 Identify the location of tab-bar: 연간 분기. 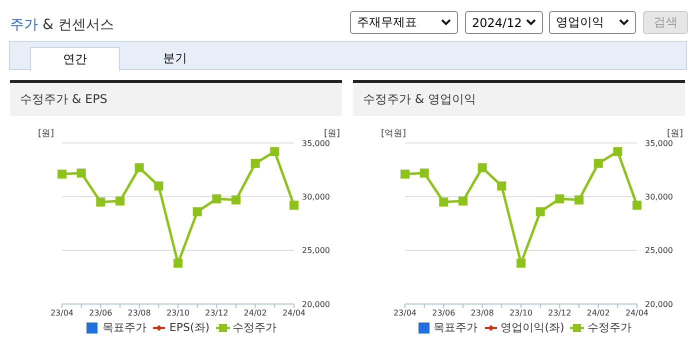
(348, 55).